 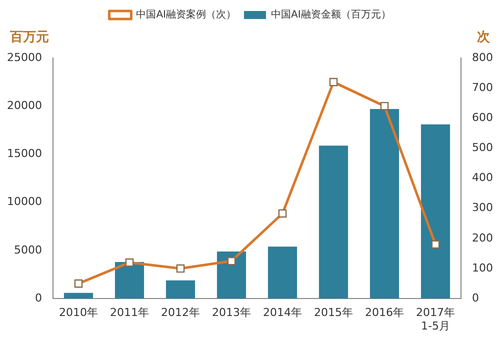 I want to click on y2-tick-label: 200, so click(x=483, y=237).